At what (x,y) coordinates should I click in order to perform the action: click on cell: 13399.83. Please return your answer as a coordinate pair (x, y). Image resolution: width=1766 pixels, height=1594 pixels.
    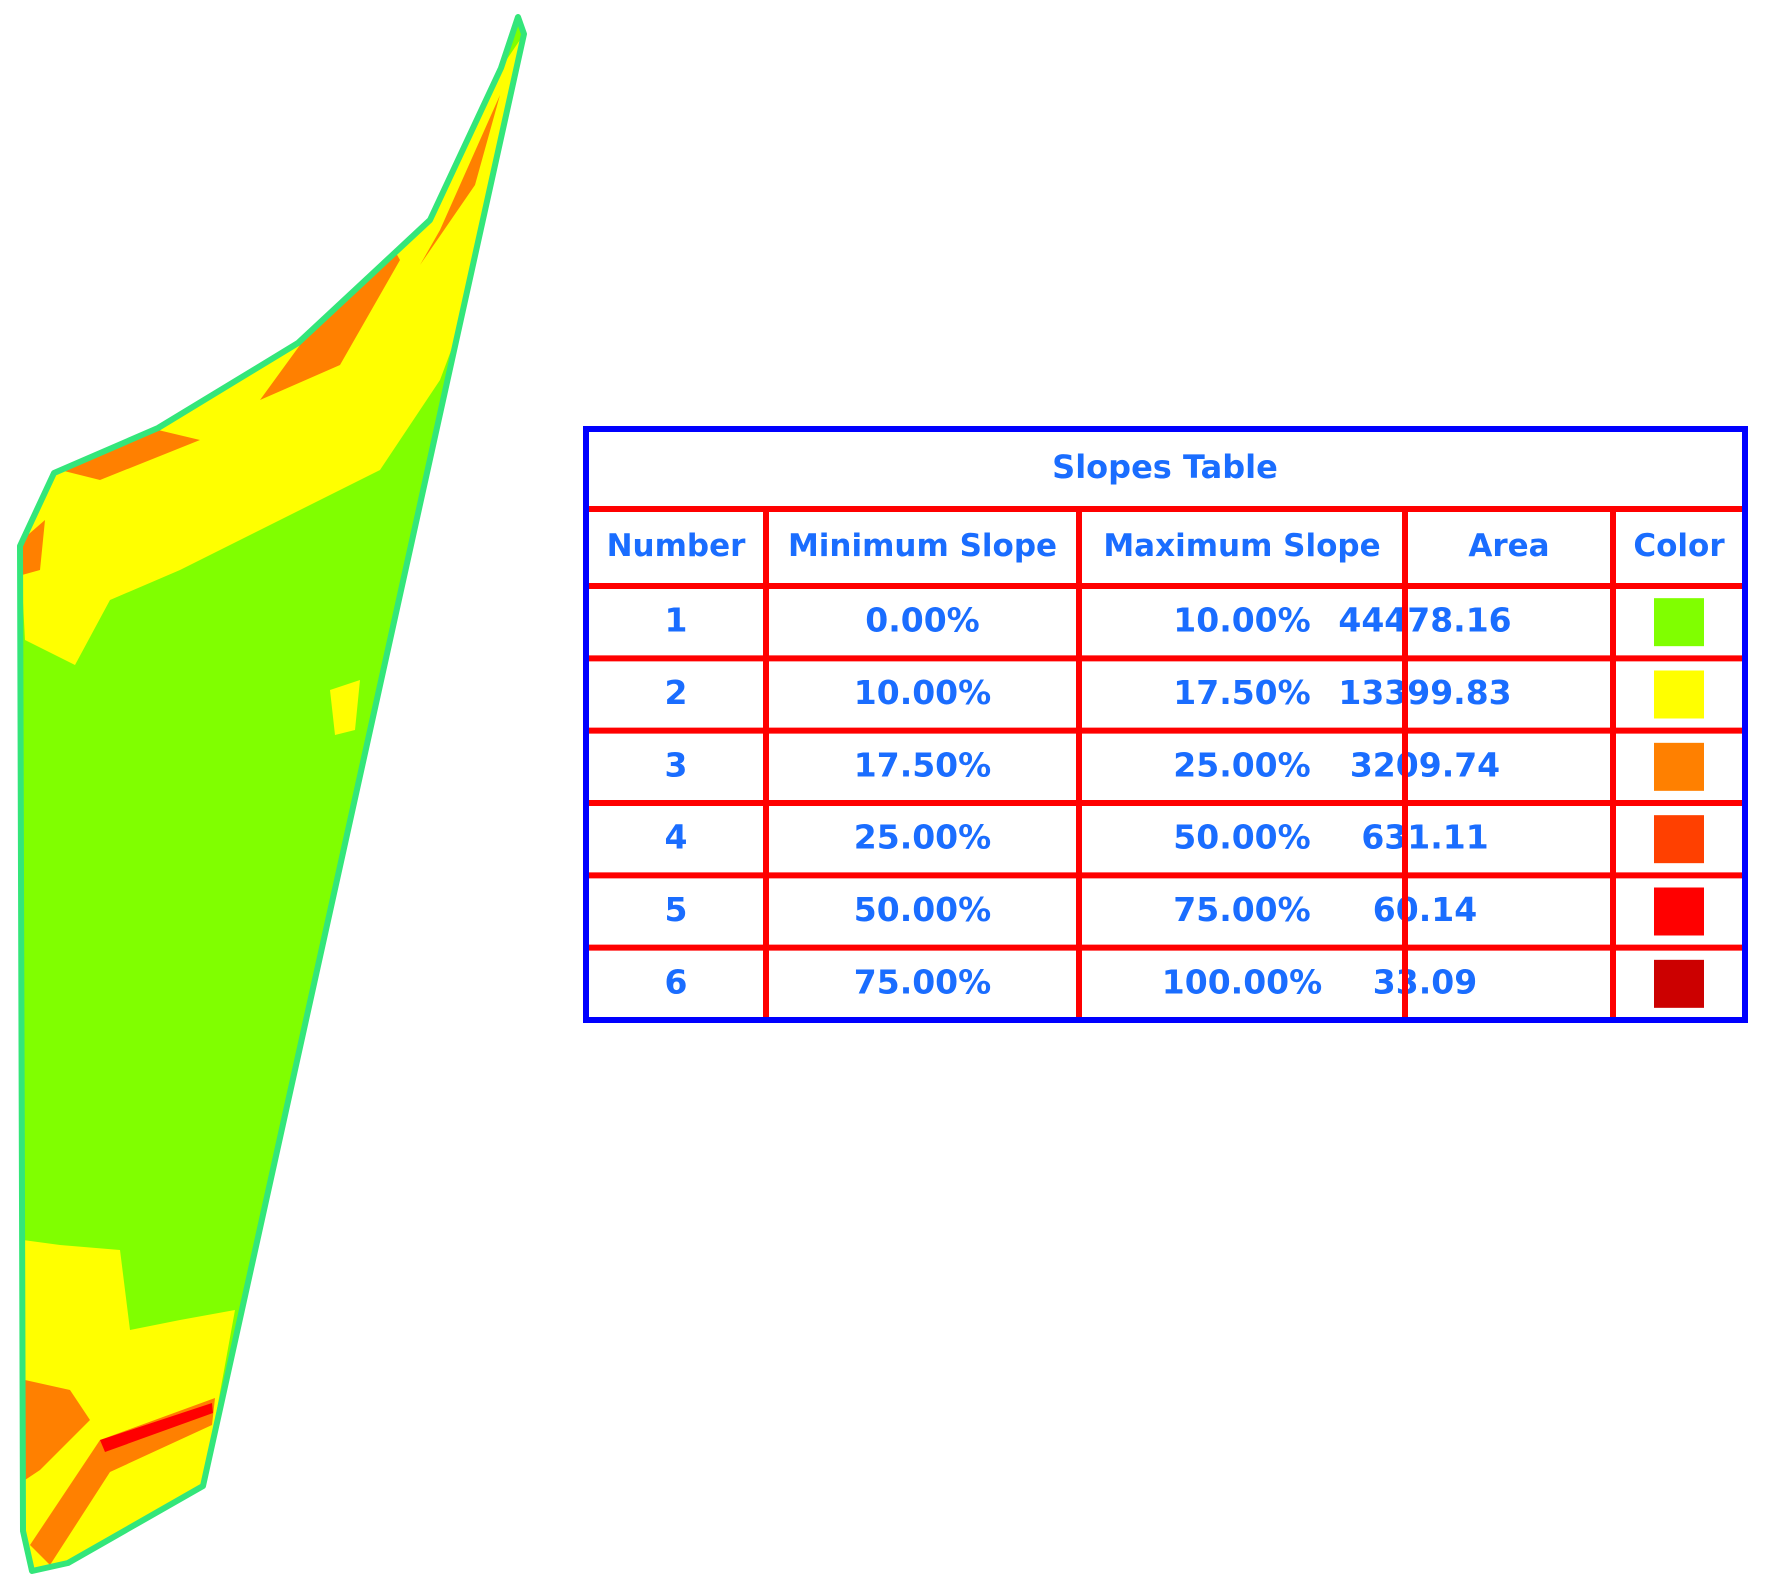
    Looking at the image, I should click on (1424, 692).